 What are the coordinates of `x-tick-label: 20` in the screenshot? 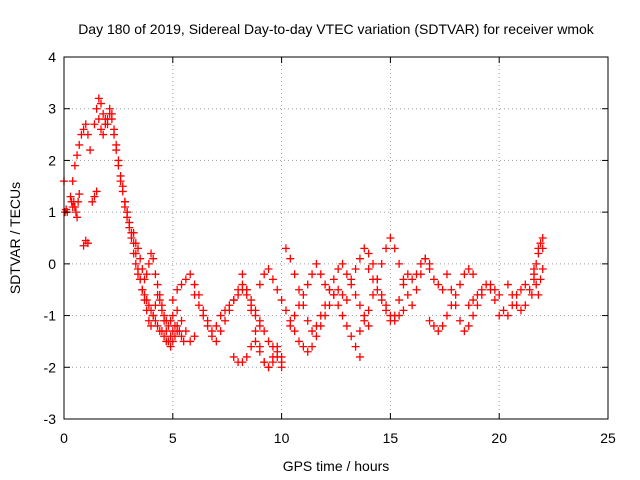 It's located at (499, 438).